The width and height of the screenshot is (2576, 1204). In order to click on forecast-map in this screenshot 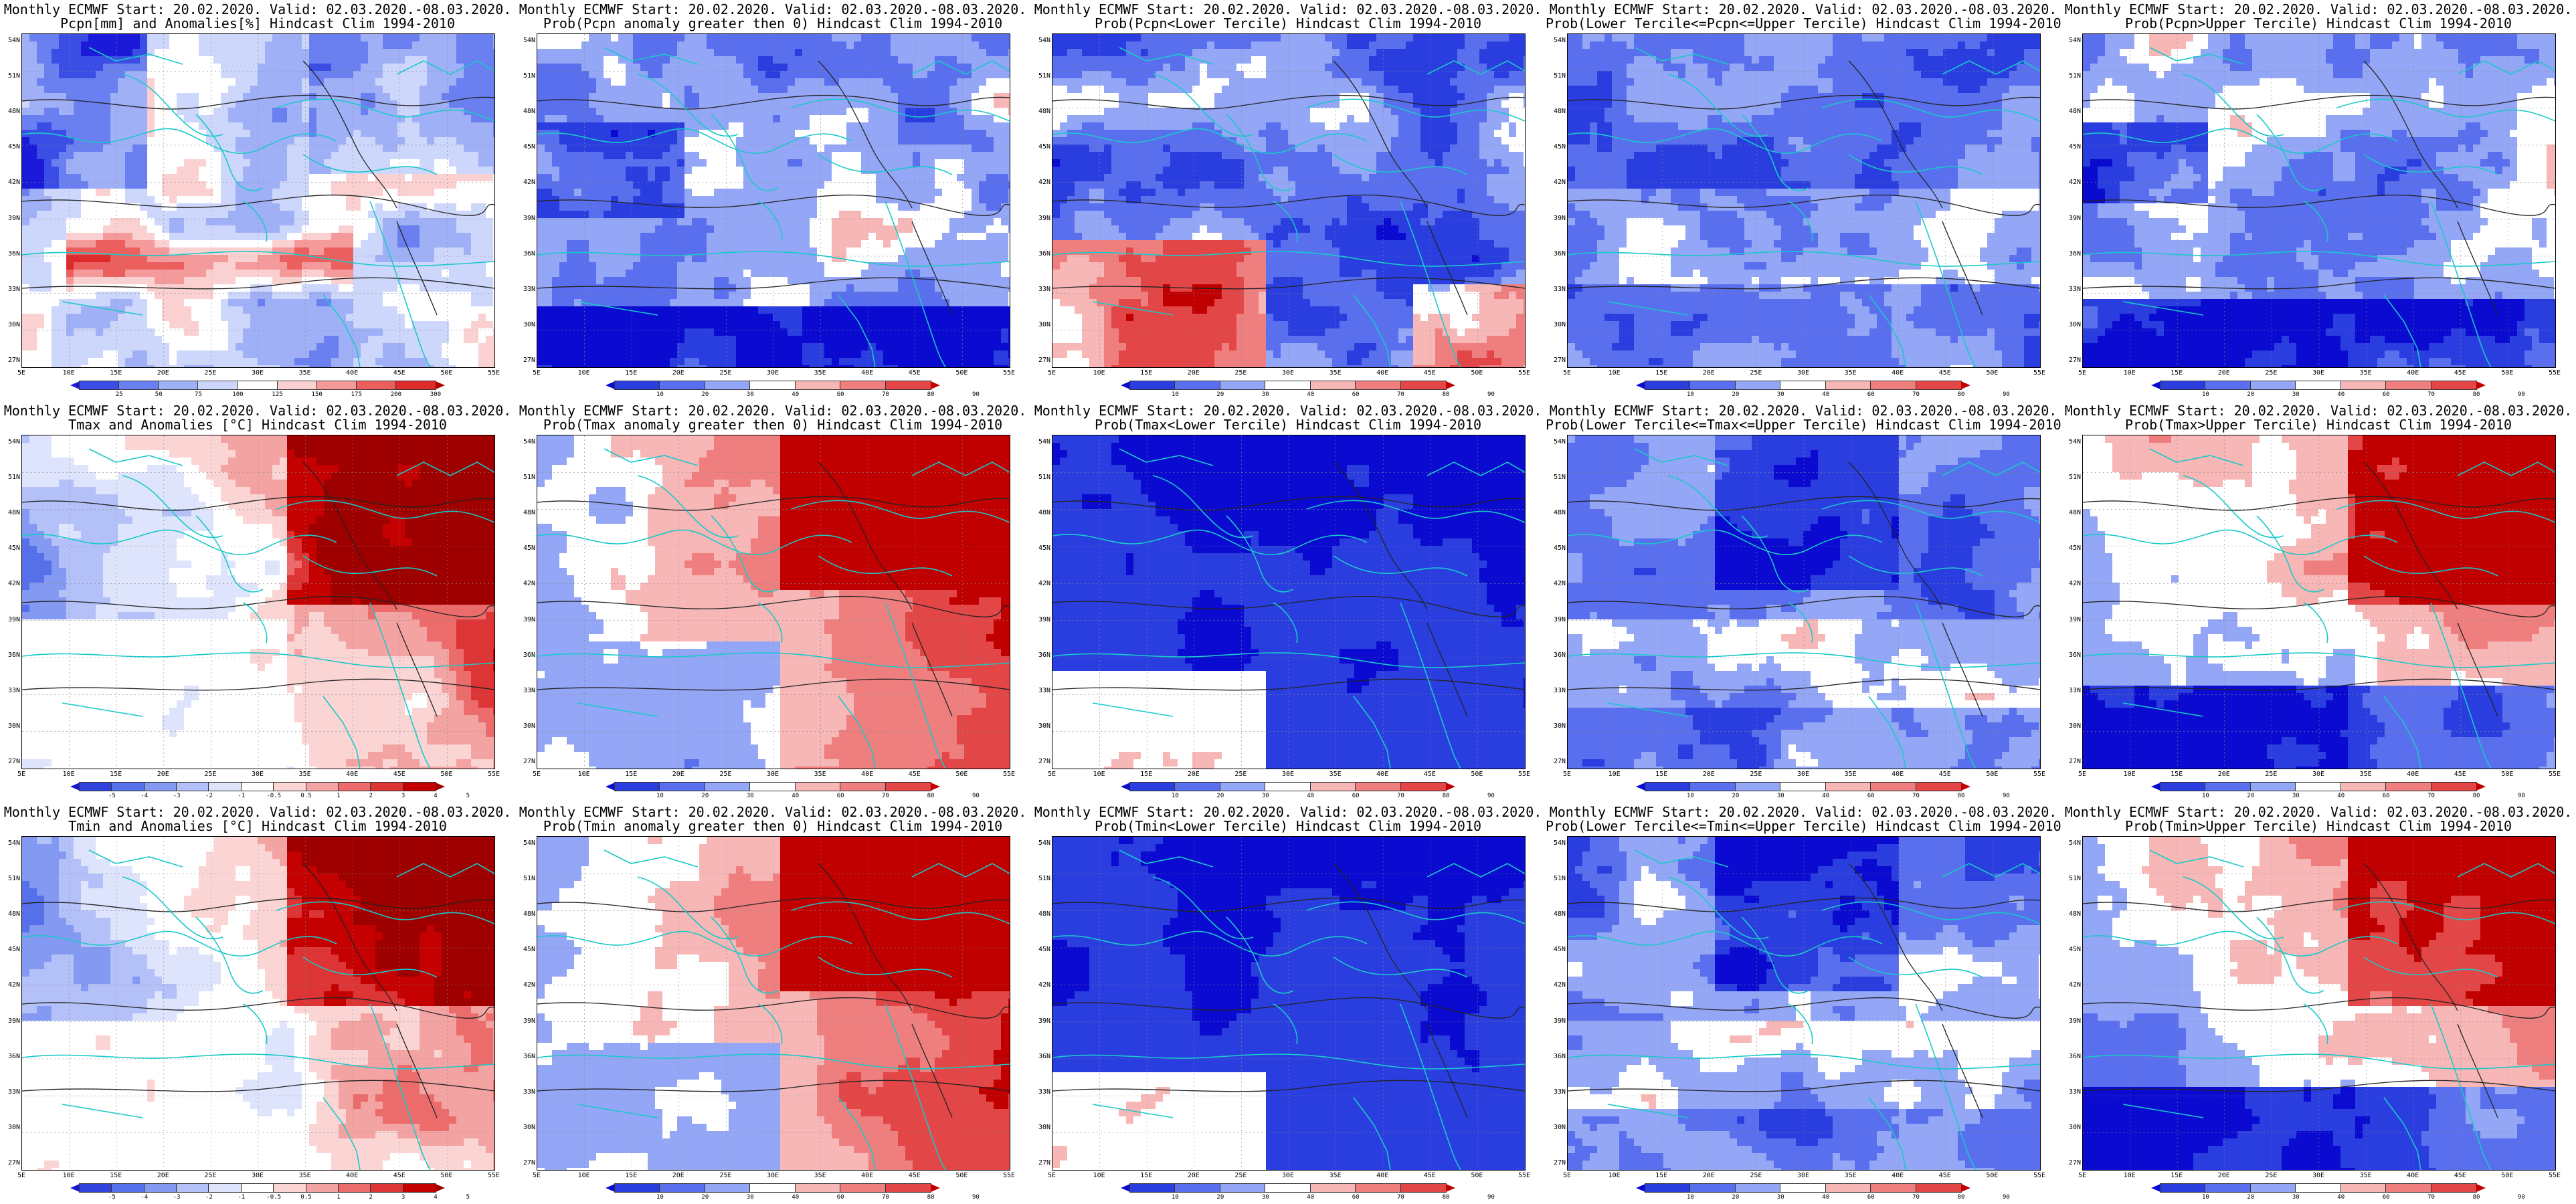, I will do `click(1804, 200)`.